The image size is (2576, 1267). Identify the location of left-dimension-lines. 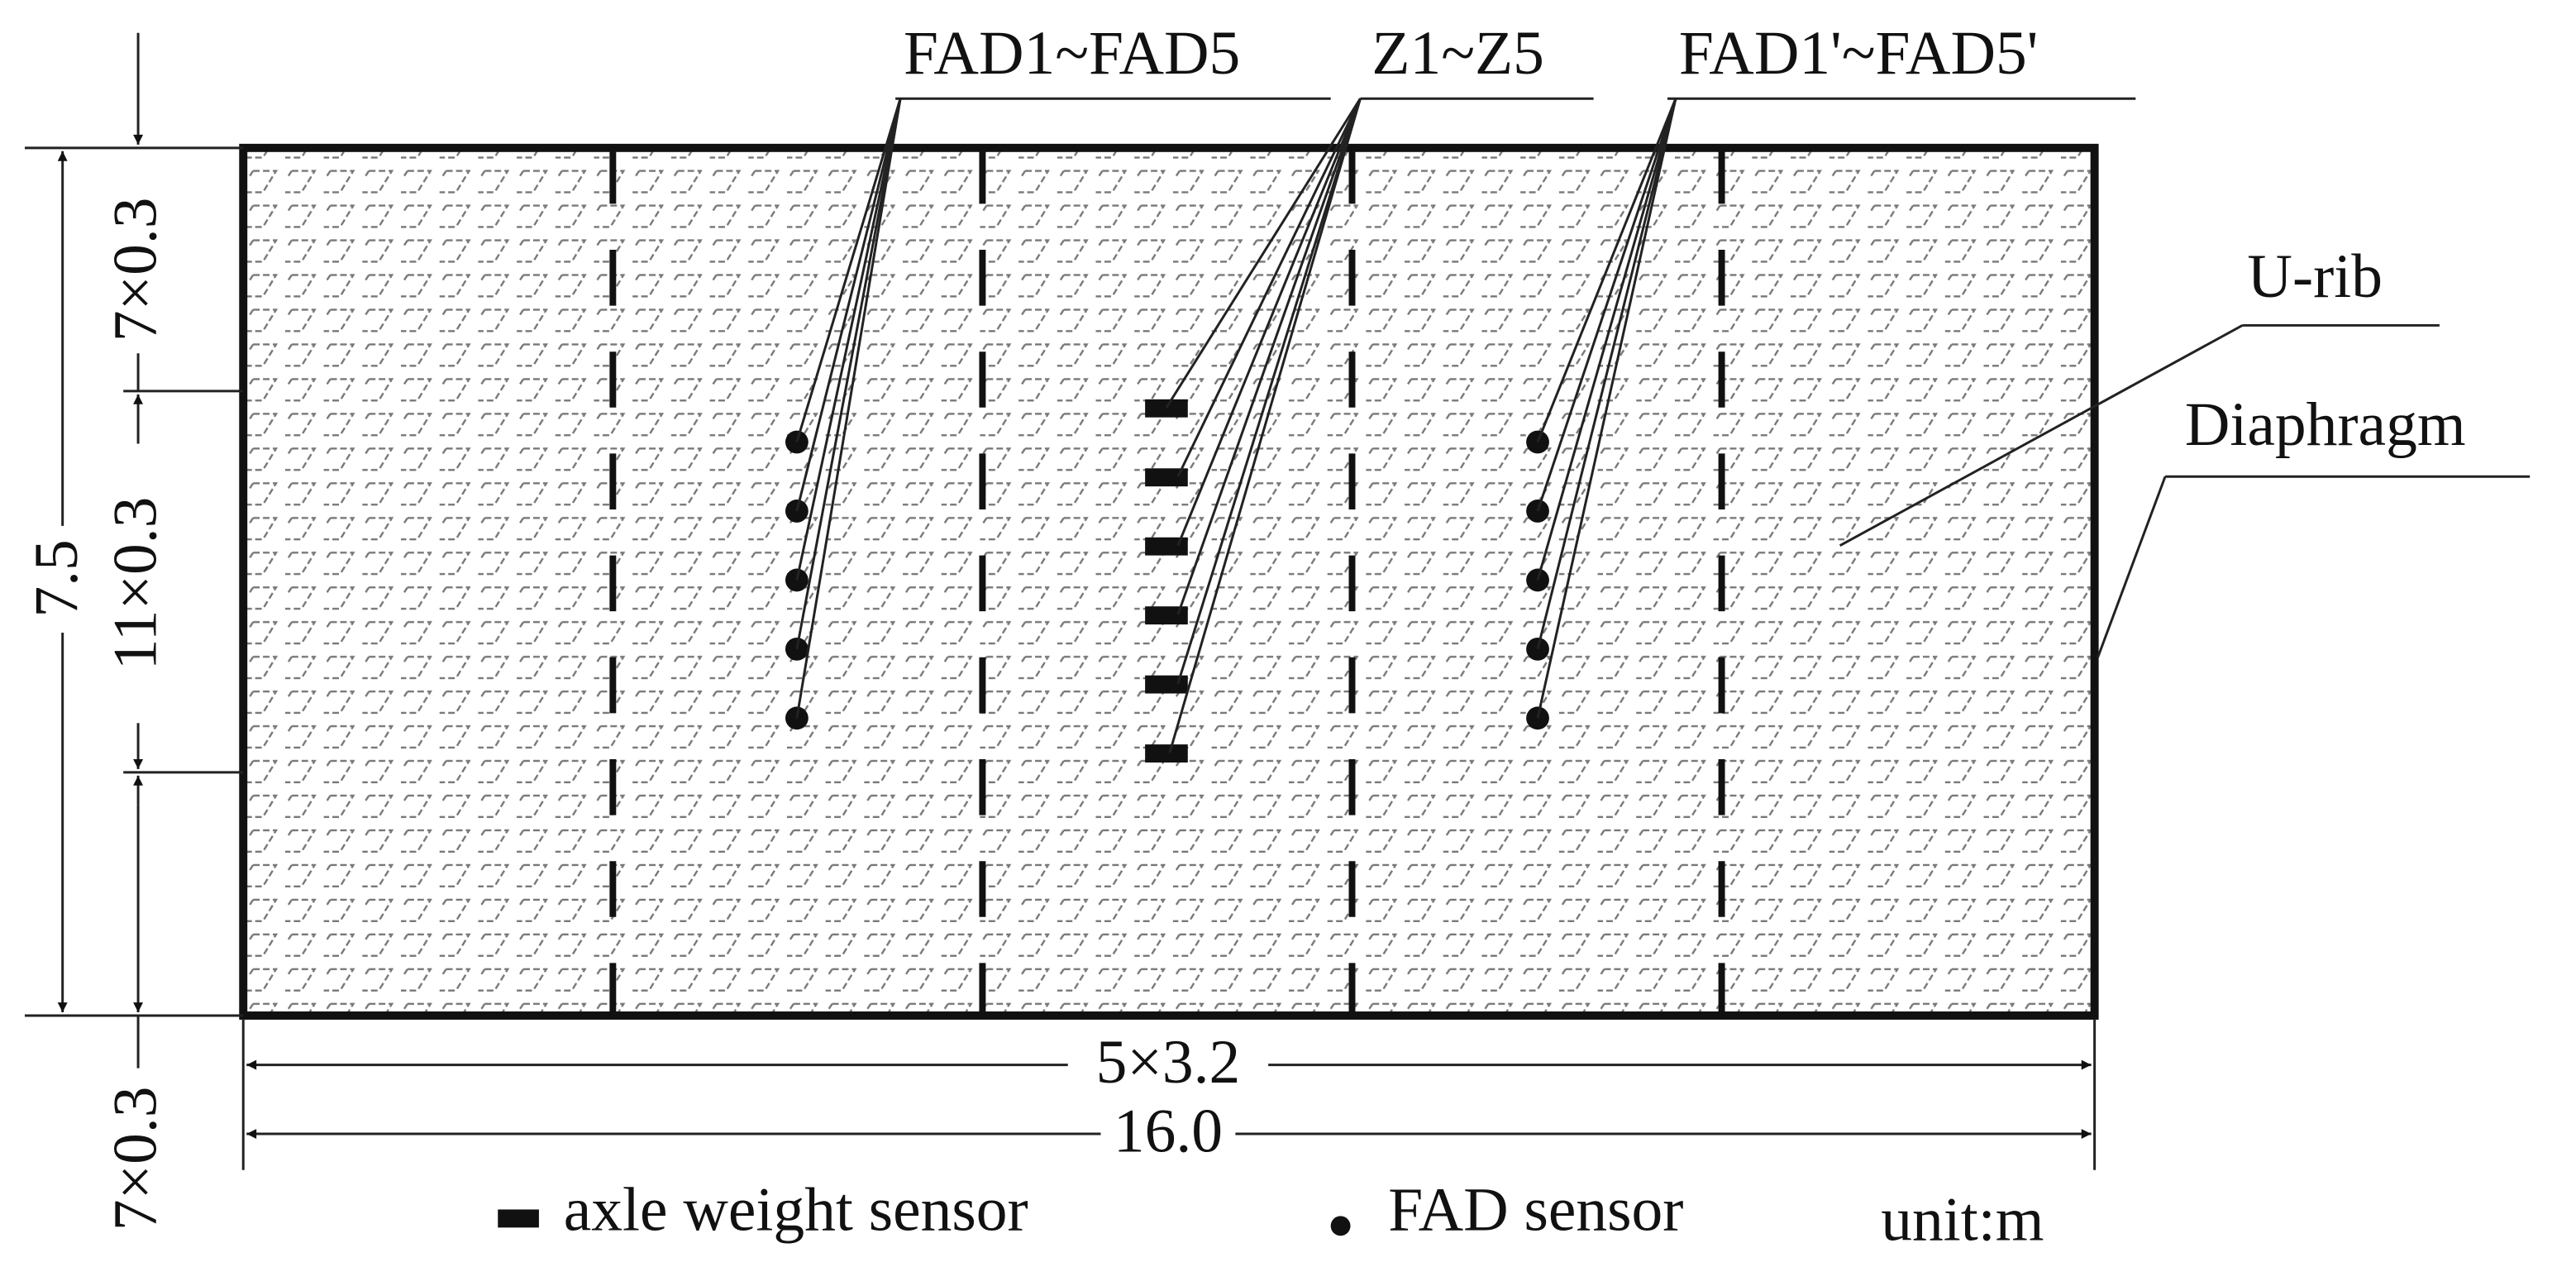
(134, 550).